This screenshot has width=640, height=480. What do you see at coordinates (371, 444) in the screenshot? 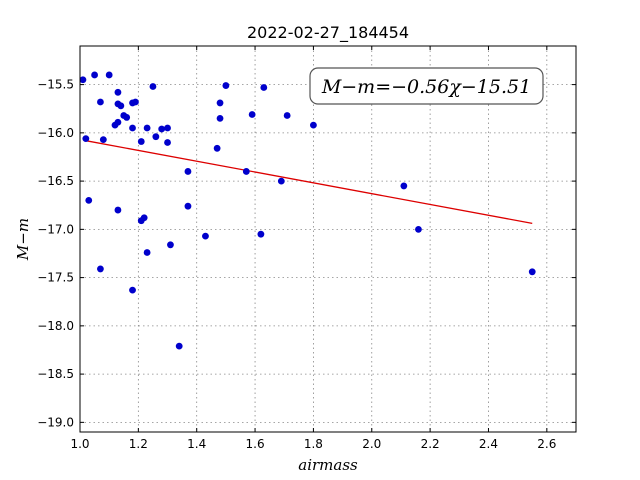
I see `x-tick-label: 2.0` at bounding box center [371, 444].